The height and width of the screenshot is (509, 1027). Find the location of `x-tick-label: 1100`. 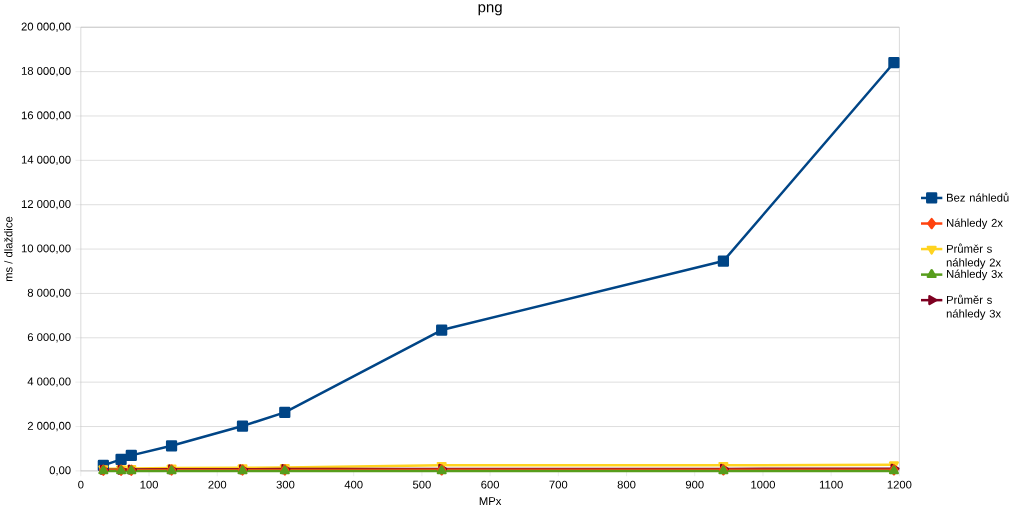

x-tick-label: 1100 is located at coordinates (831, 484).